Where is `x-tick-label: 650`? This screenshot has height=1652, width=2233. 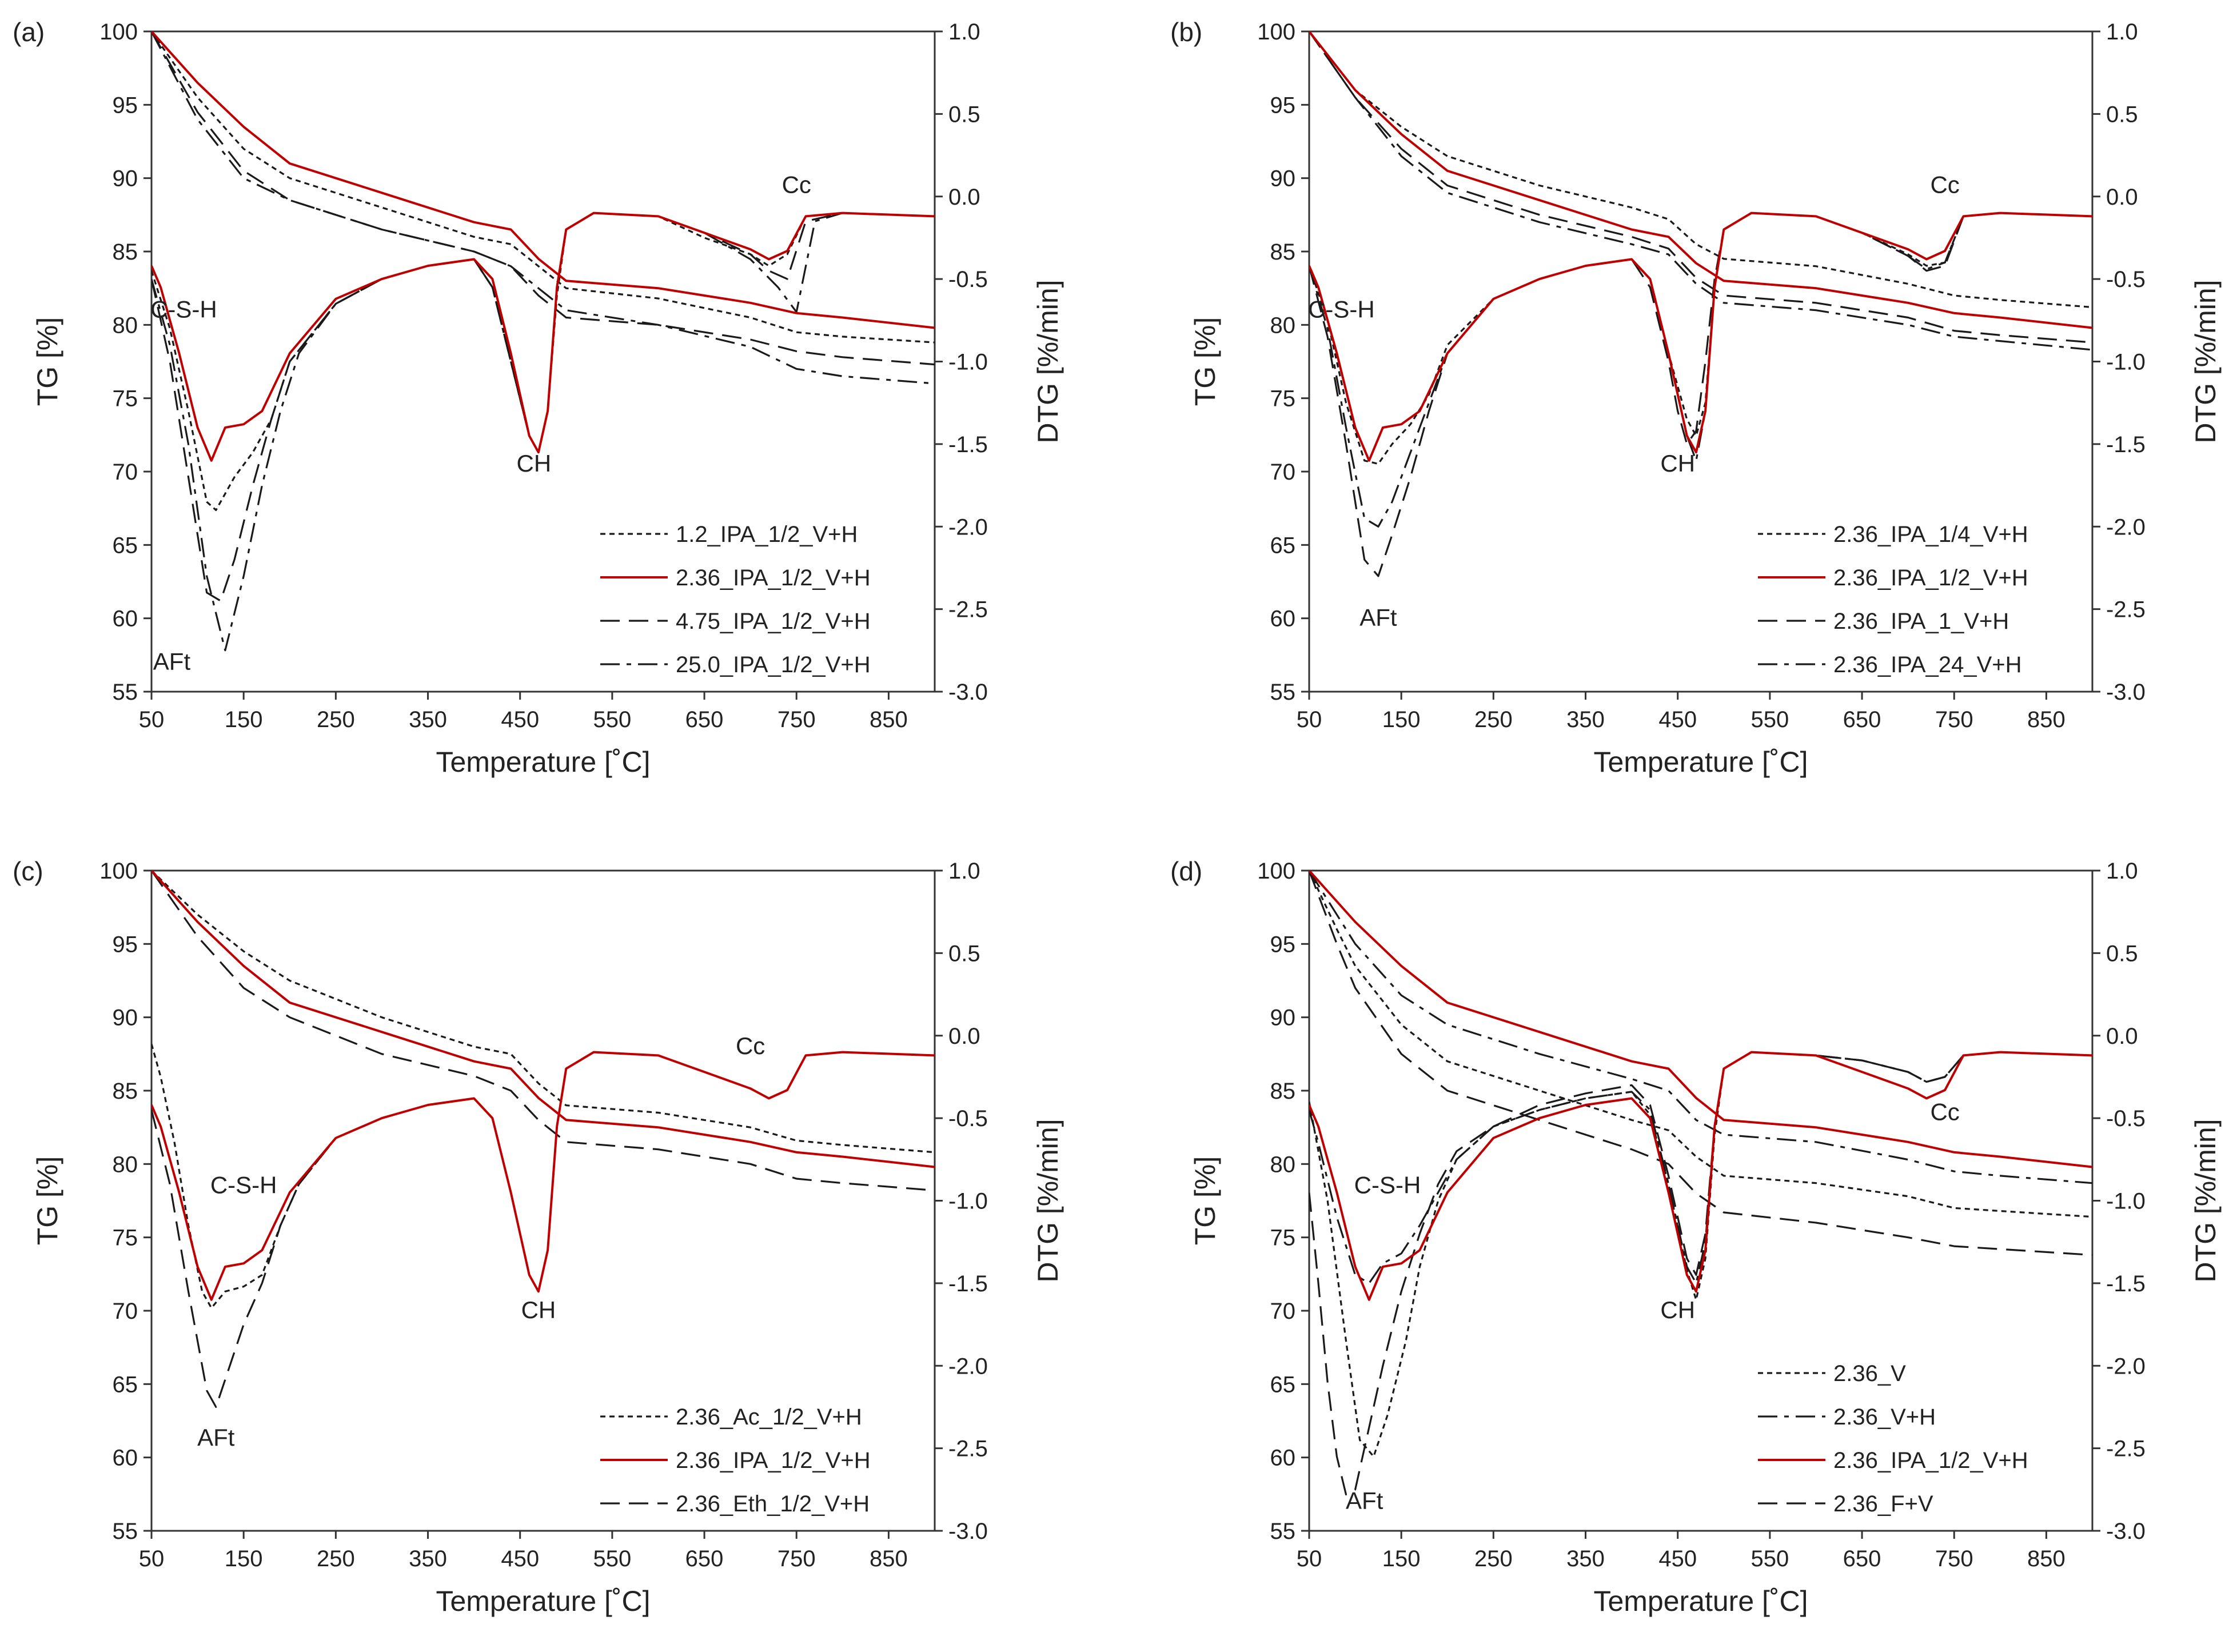
x-tick-label: 650 is located at coordinates (1862, 719).